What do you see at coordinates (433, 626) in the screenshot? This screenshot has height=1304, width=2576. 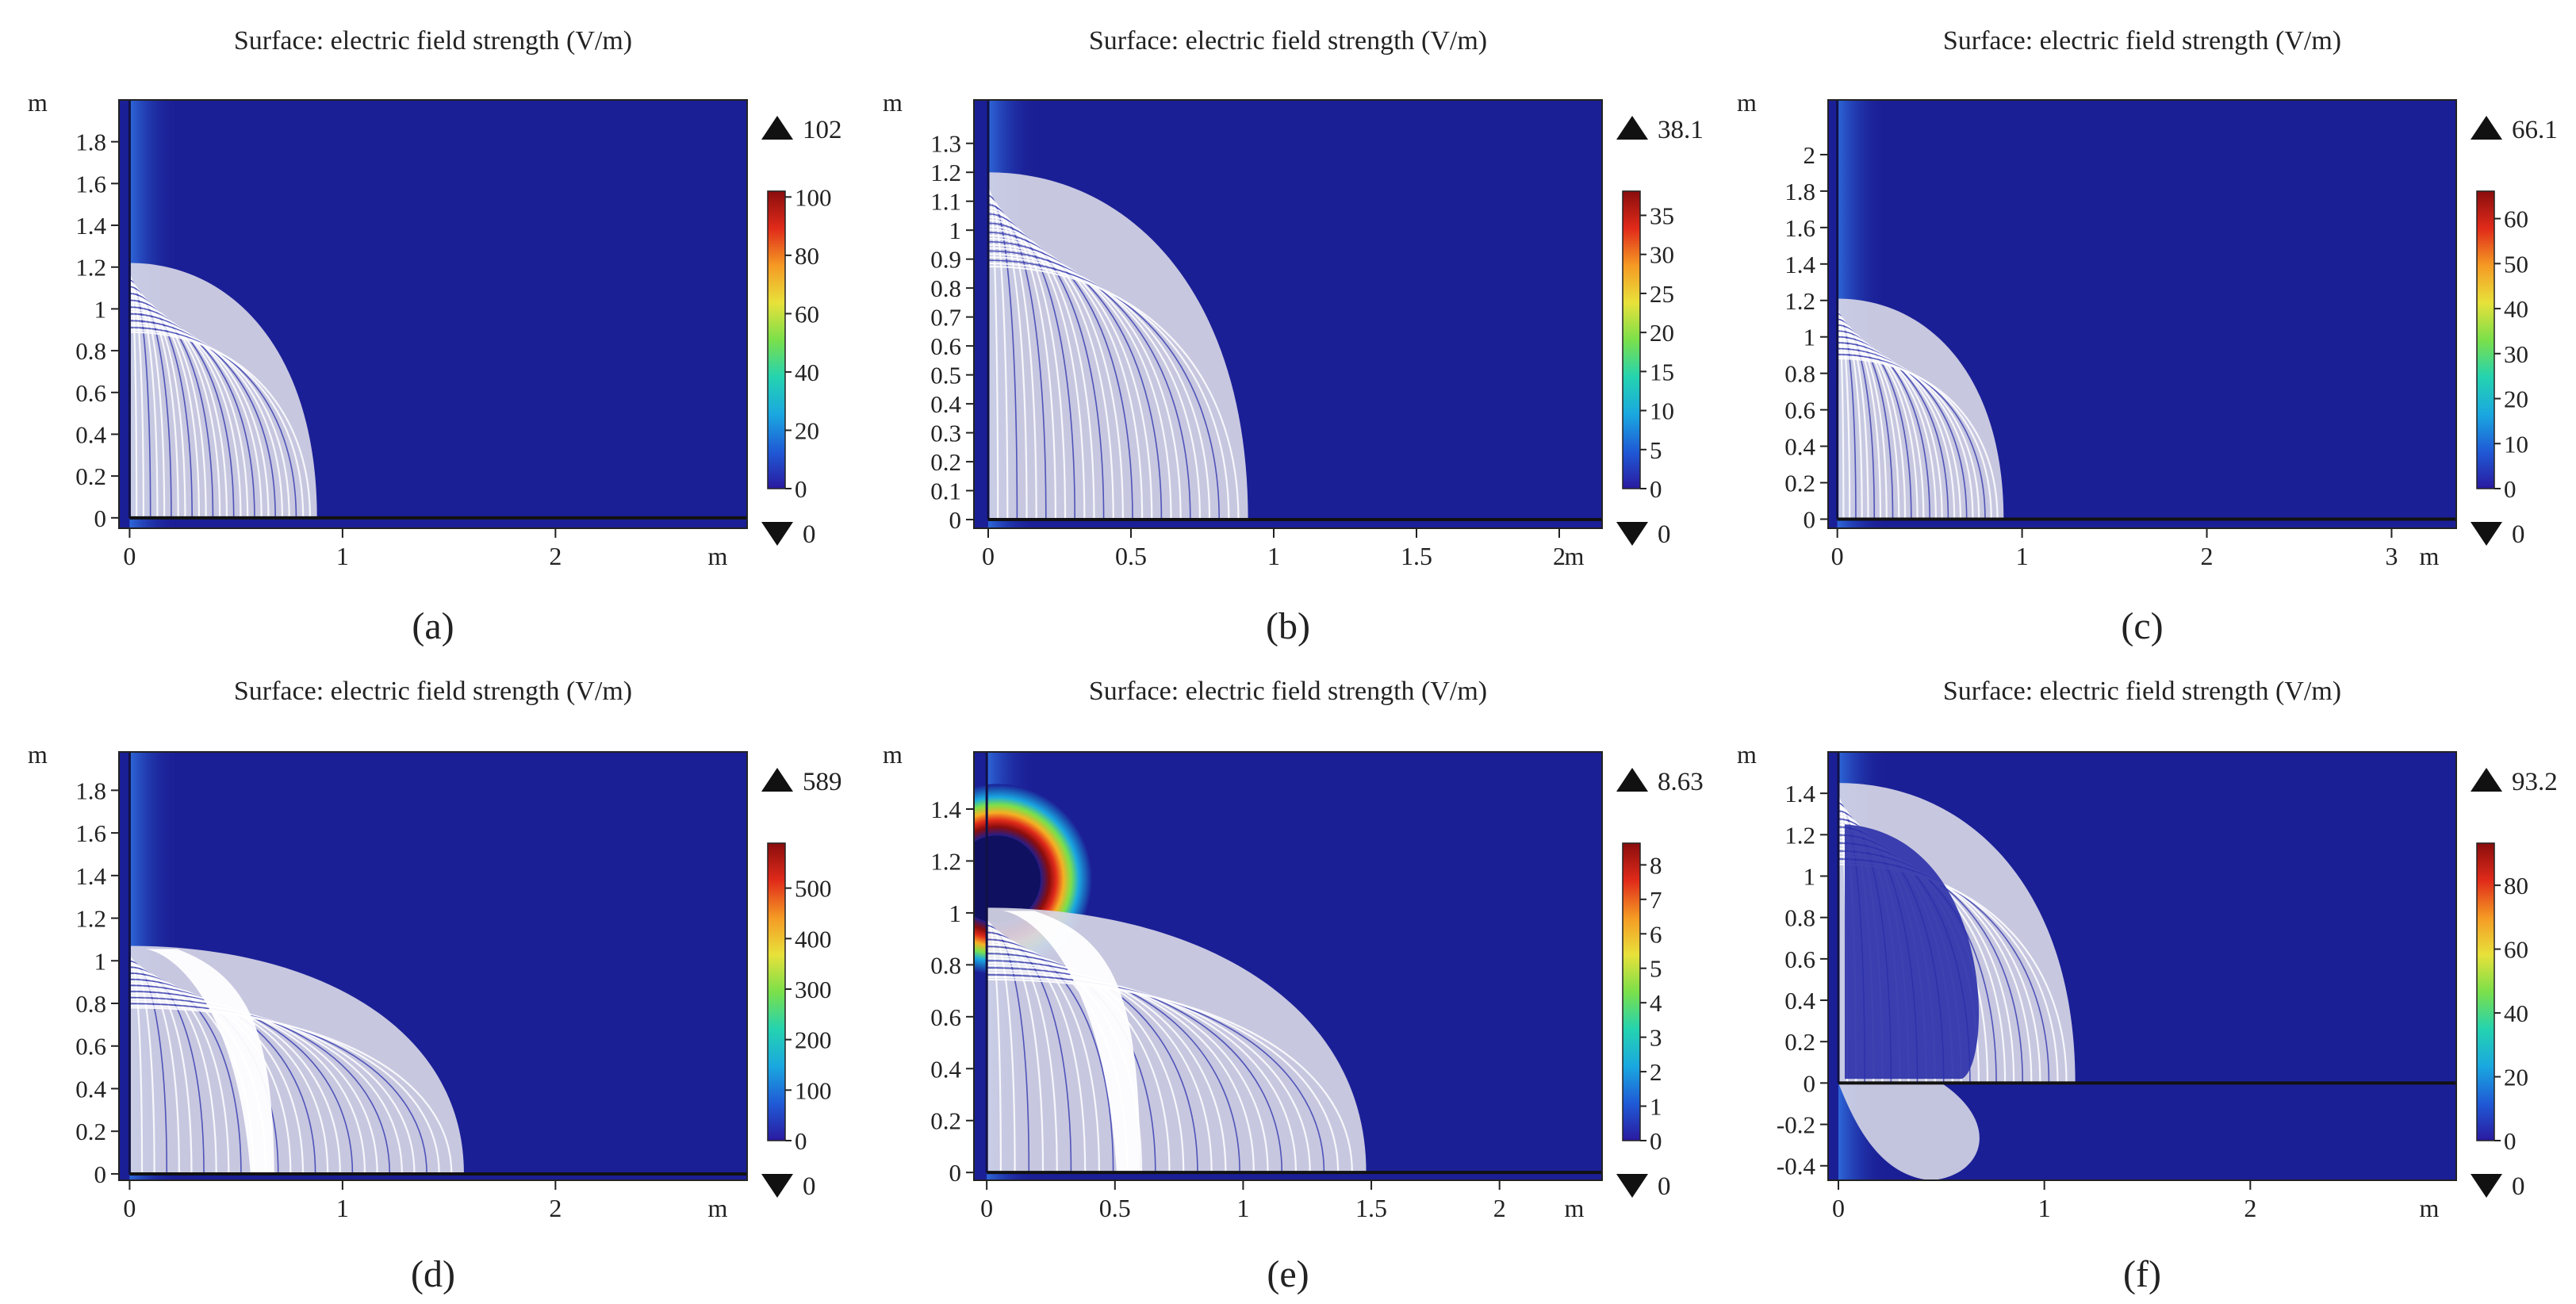 I see `panel-label: (a)` at bounding box center [433, 626].